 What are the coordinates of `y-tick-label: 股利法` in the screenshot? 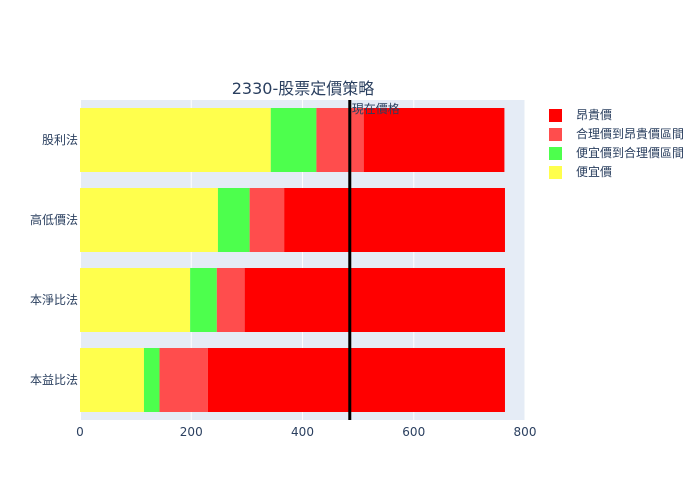 It's located at (60, 140).